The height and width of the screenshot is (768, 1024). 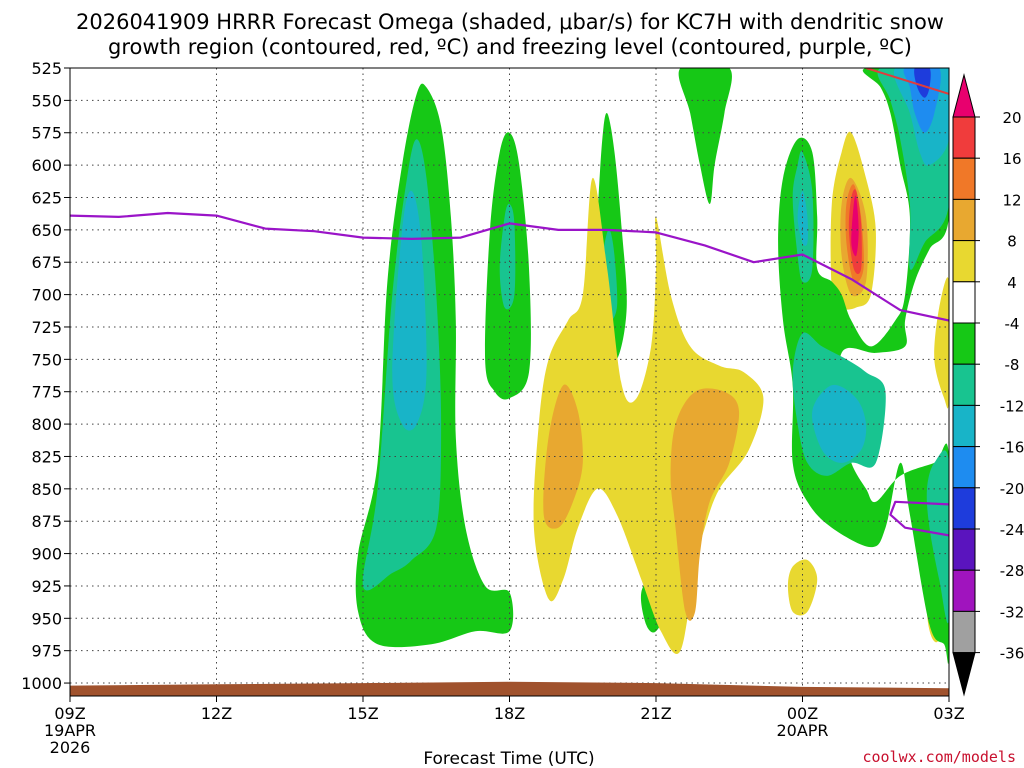 What do you see at coordinates (46, 197) in the screenshot?
I see `y-tick-label-625: 625` at bounding box center [46, 197].